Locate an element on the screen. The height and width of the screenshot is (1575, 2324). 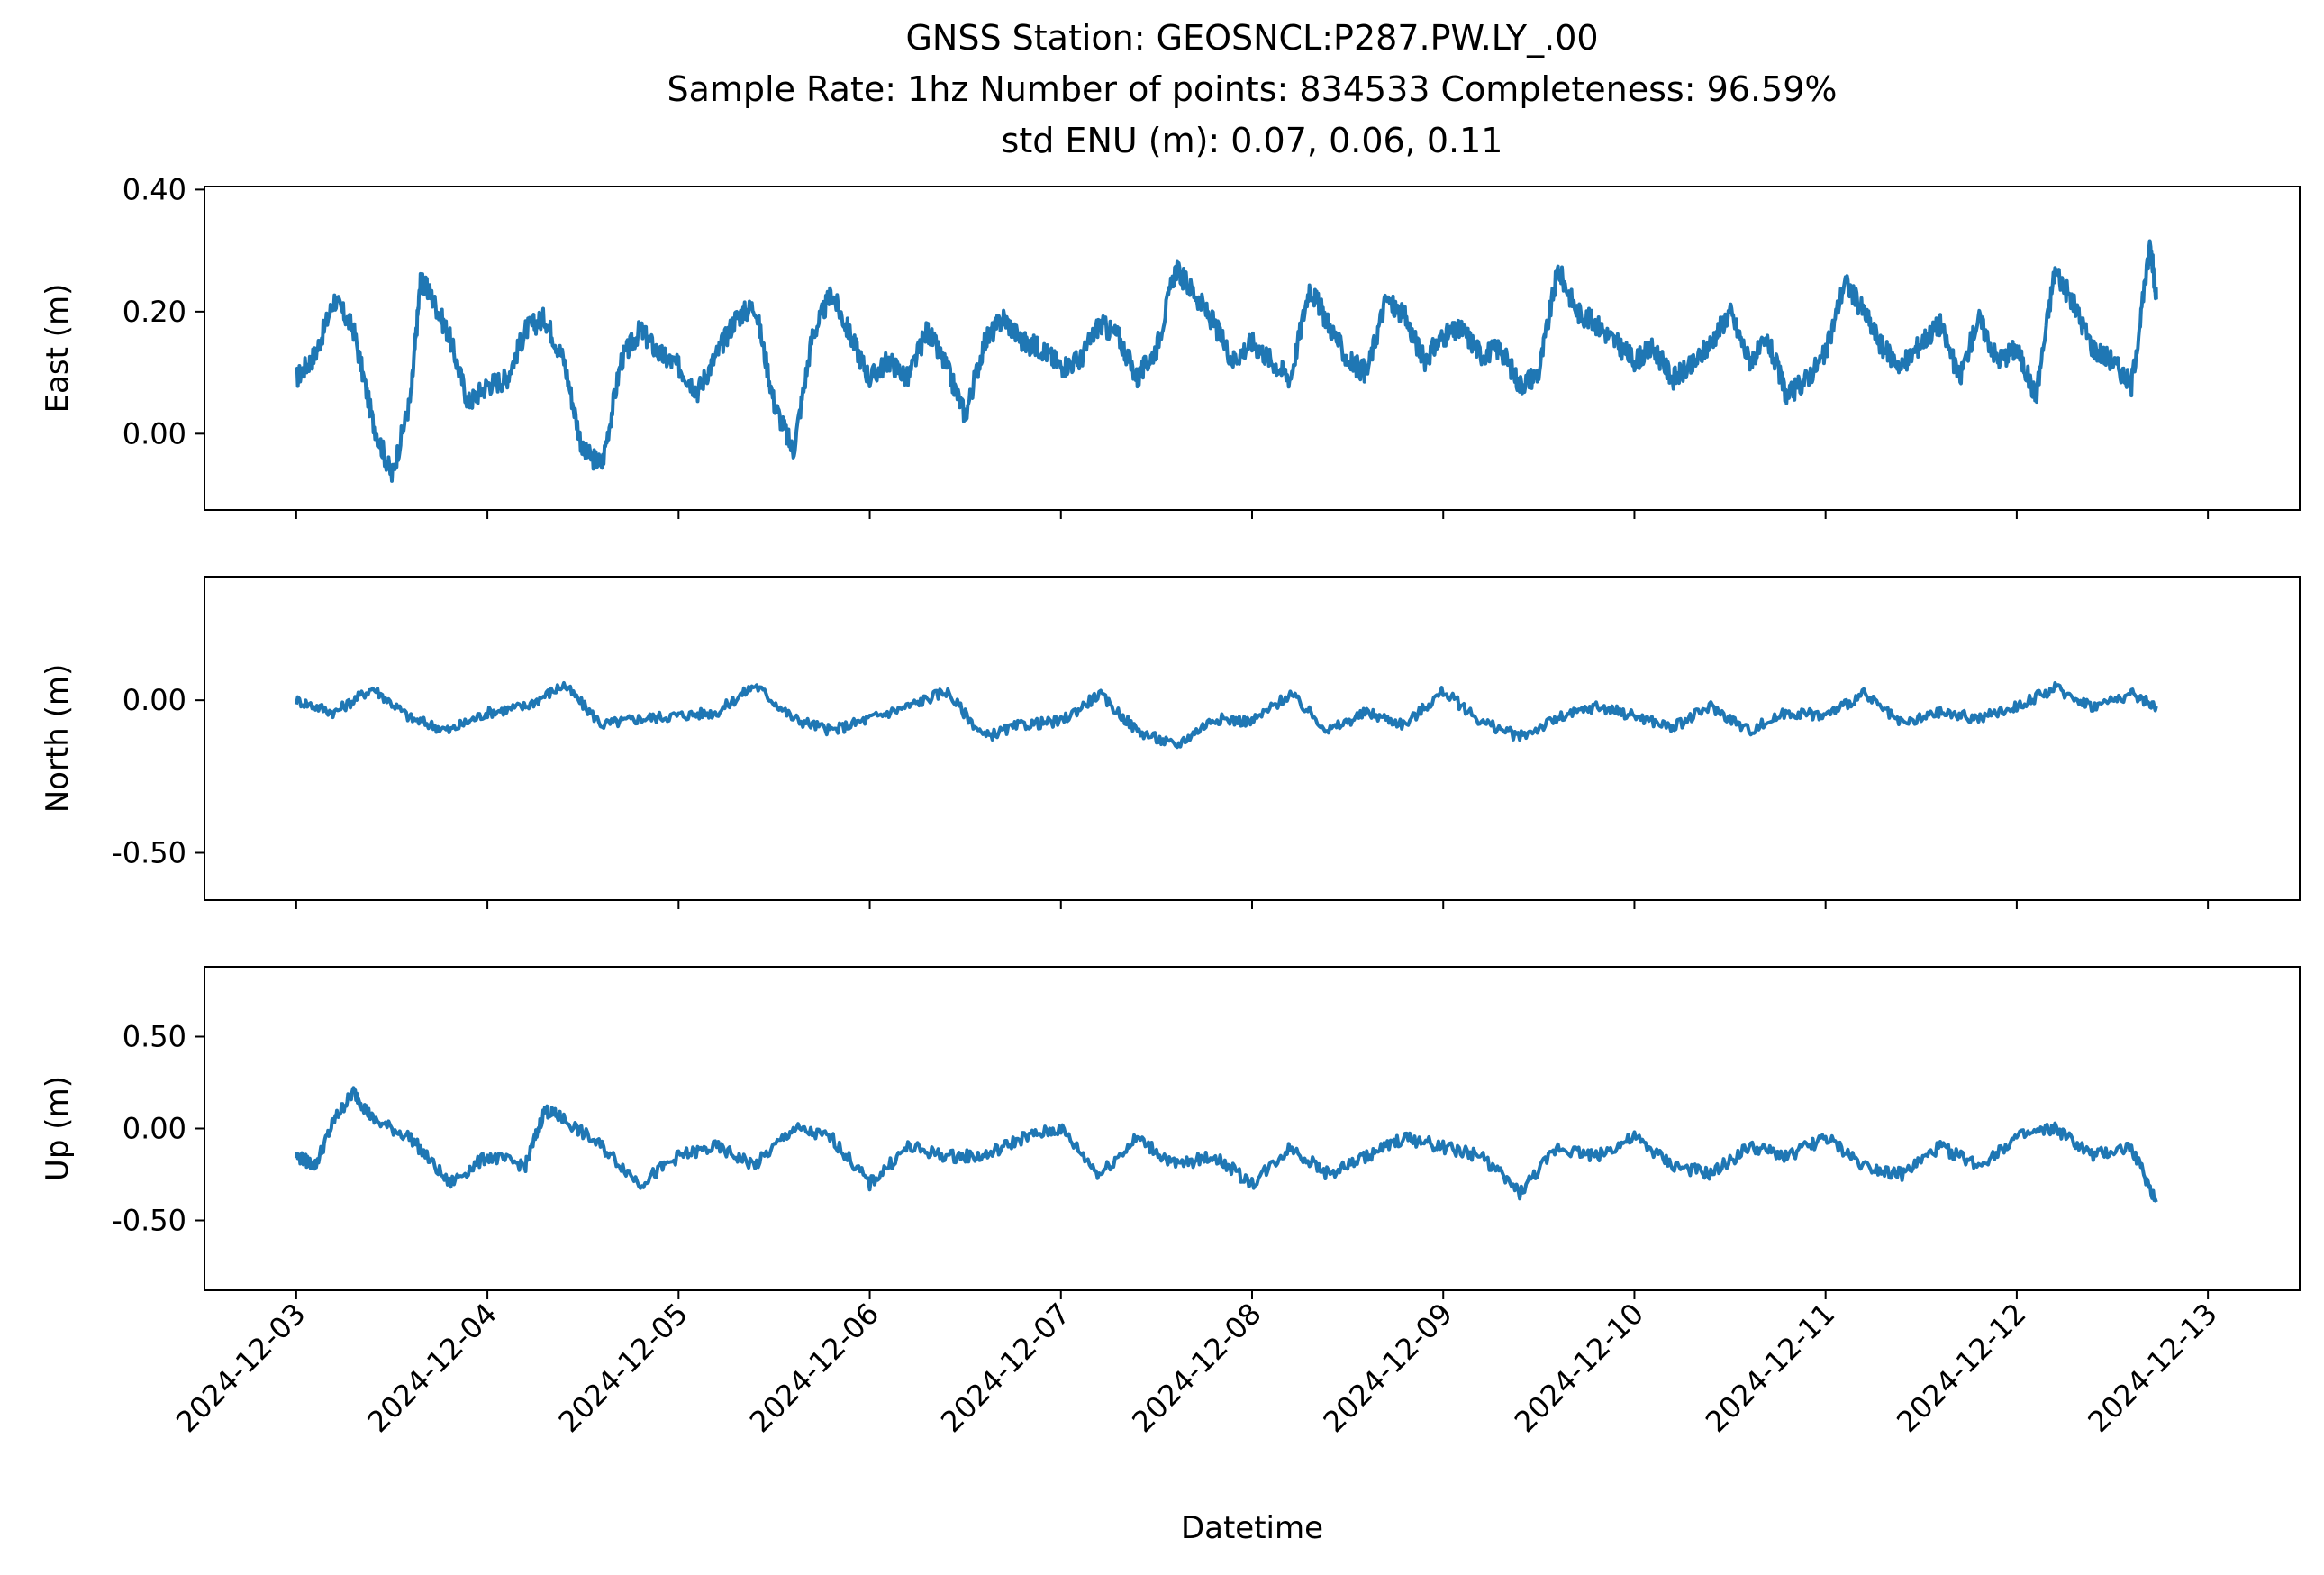
chart-title-line-3: std ENU (m): 0.07, 0.06, 0.11 is located at coordinates (1252, 140).